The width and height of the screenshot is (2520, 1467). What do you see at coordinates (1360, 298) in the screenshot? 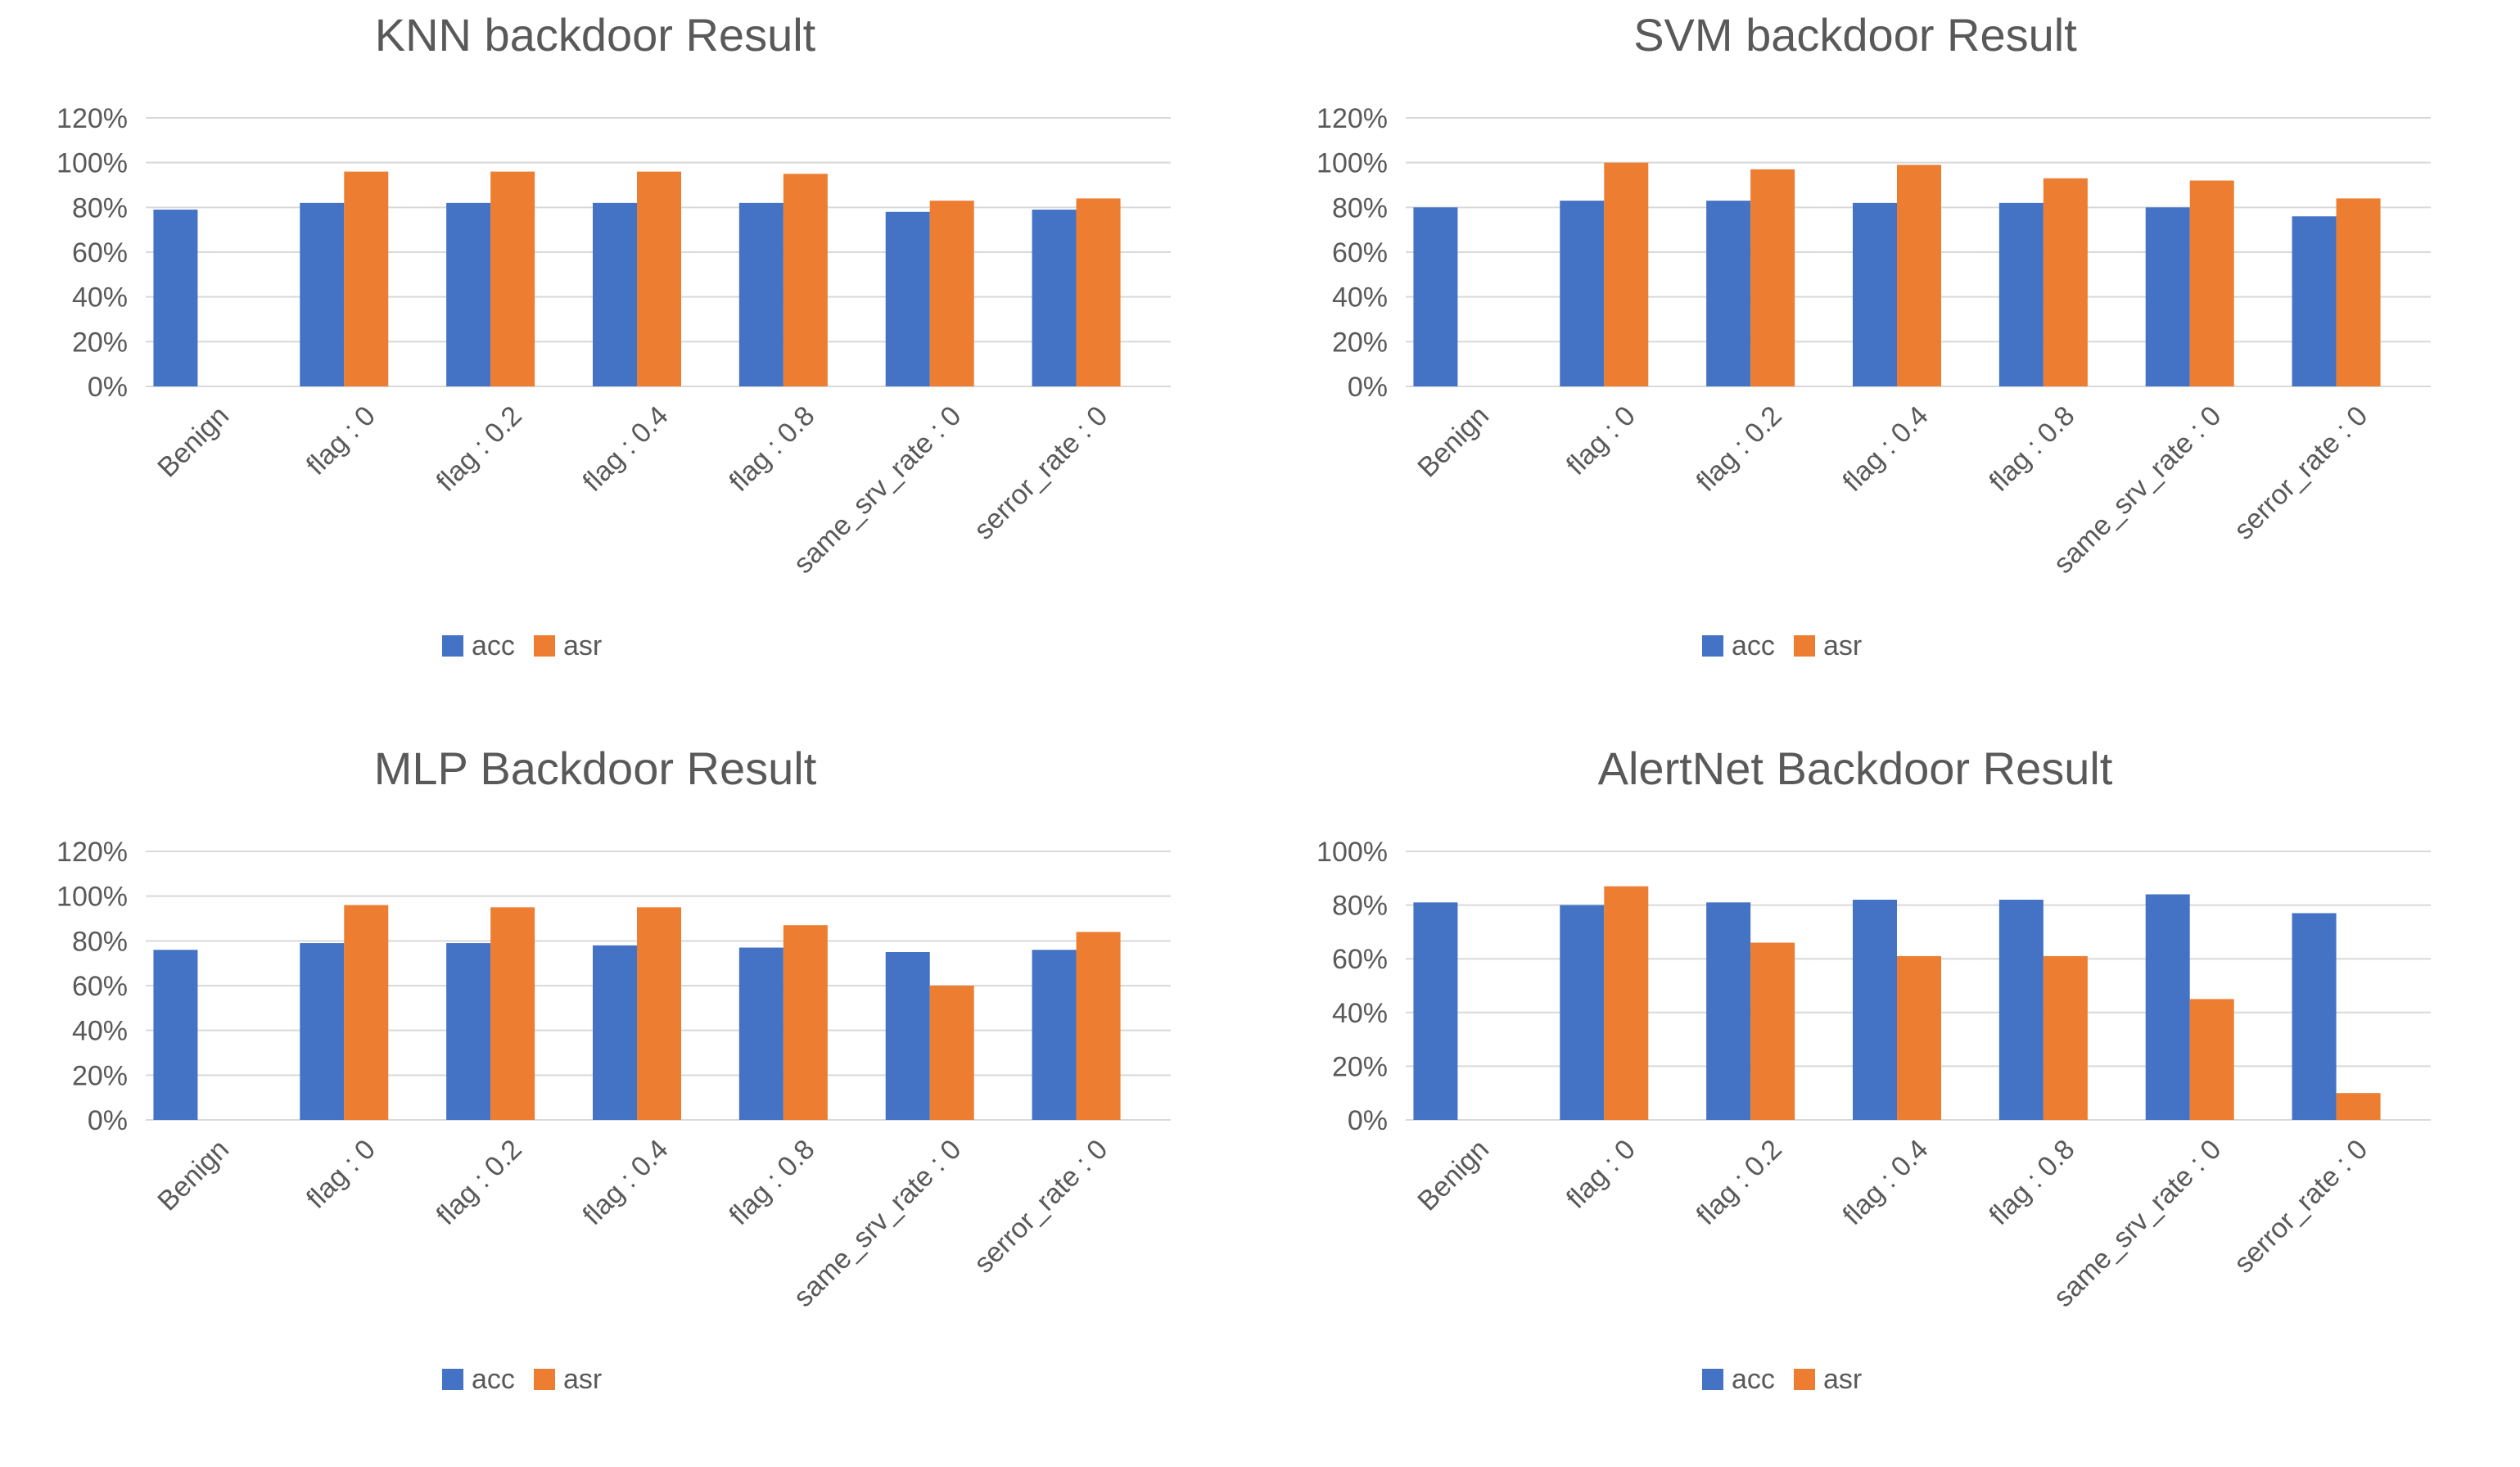
I see `y-tick-label: 40%` at bounding box center [1360, 298].